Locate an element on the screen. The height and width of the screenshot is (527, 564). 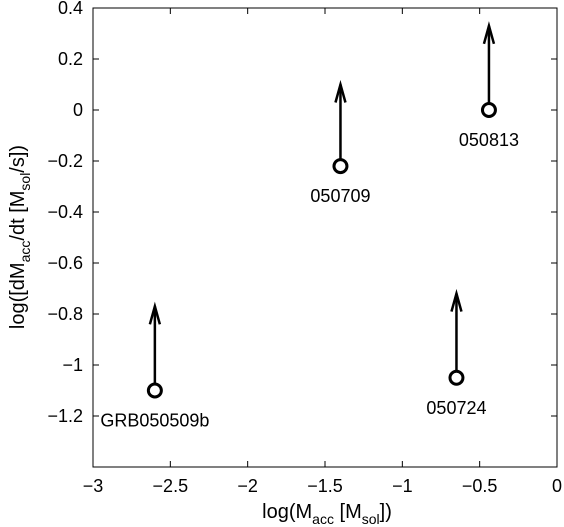
x-tick-label: 0 is located at coordinates (557, 486).